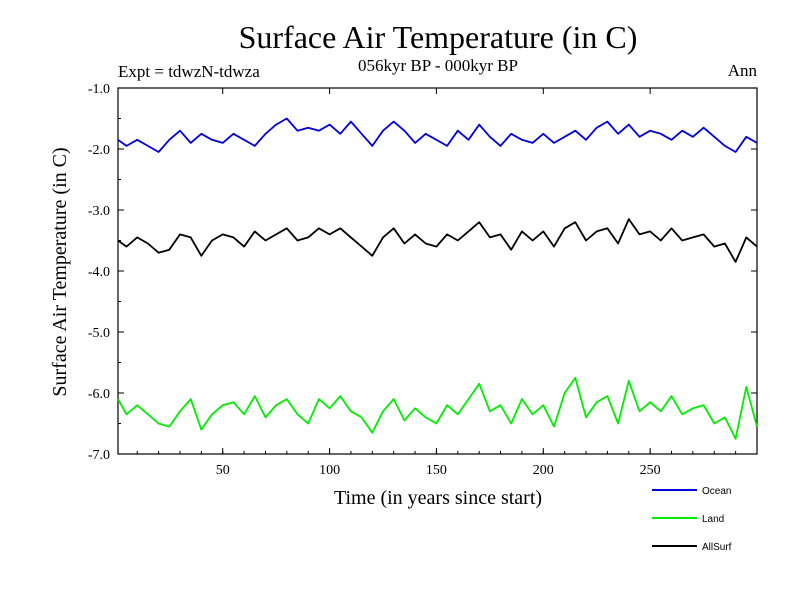  What do you see at coordinates (717, 547) in the screenshot?
I see `legend-label-allsurf: AllSurf` at bounding box center [717, 547].